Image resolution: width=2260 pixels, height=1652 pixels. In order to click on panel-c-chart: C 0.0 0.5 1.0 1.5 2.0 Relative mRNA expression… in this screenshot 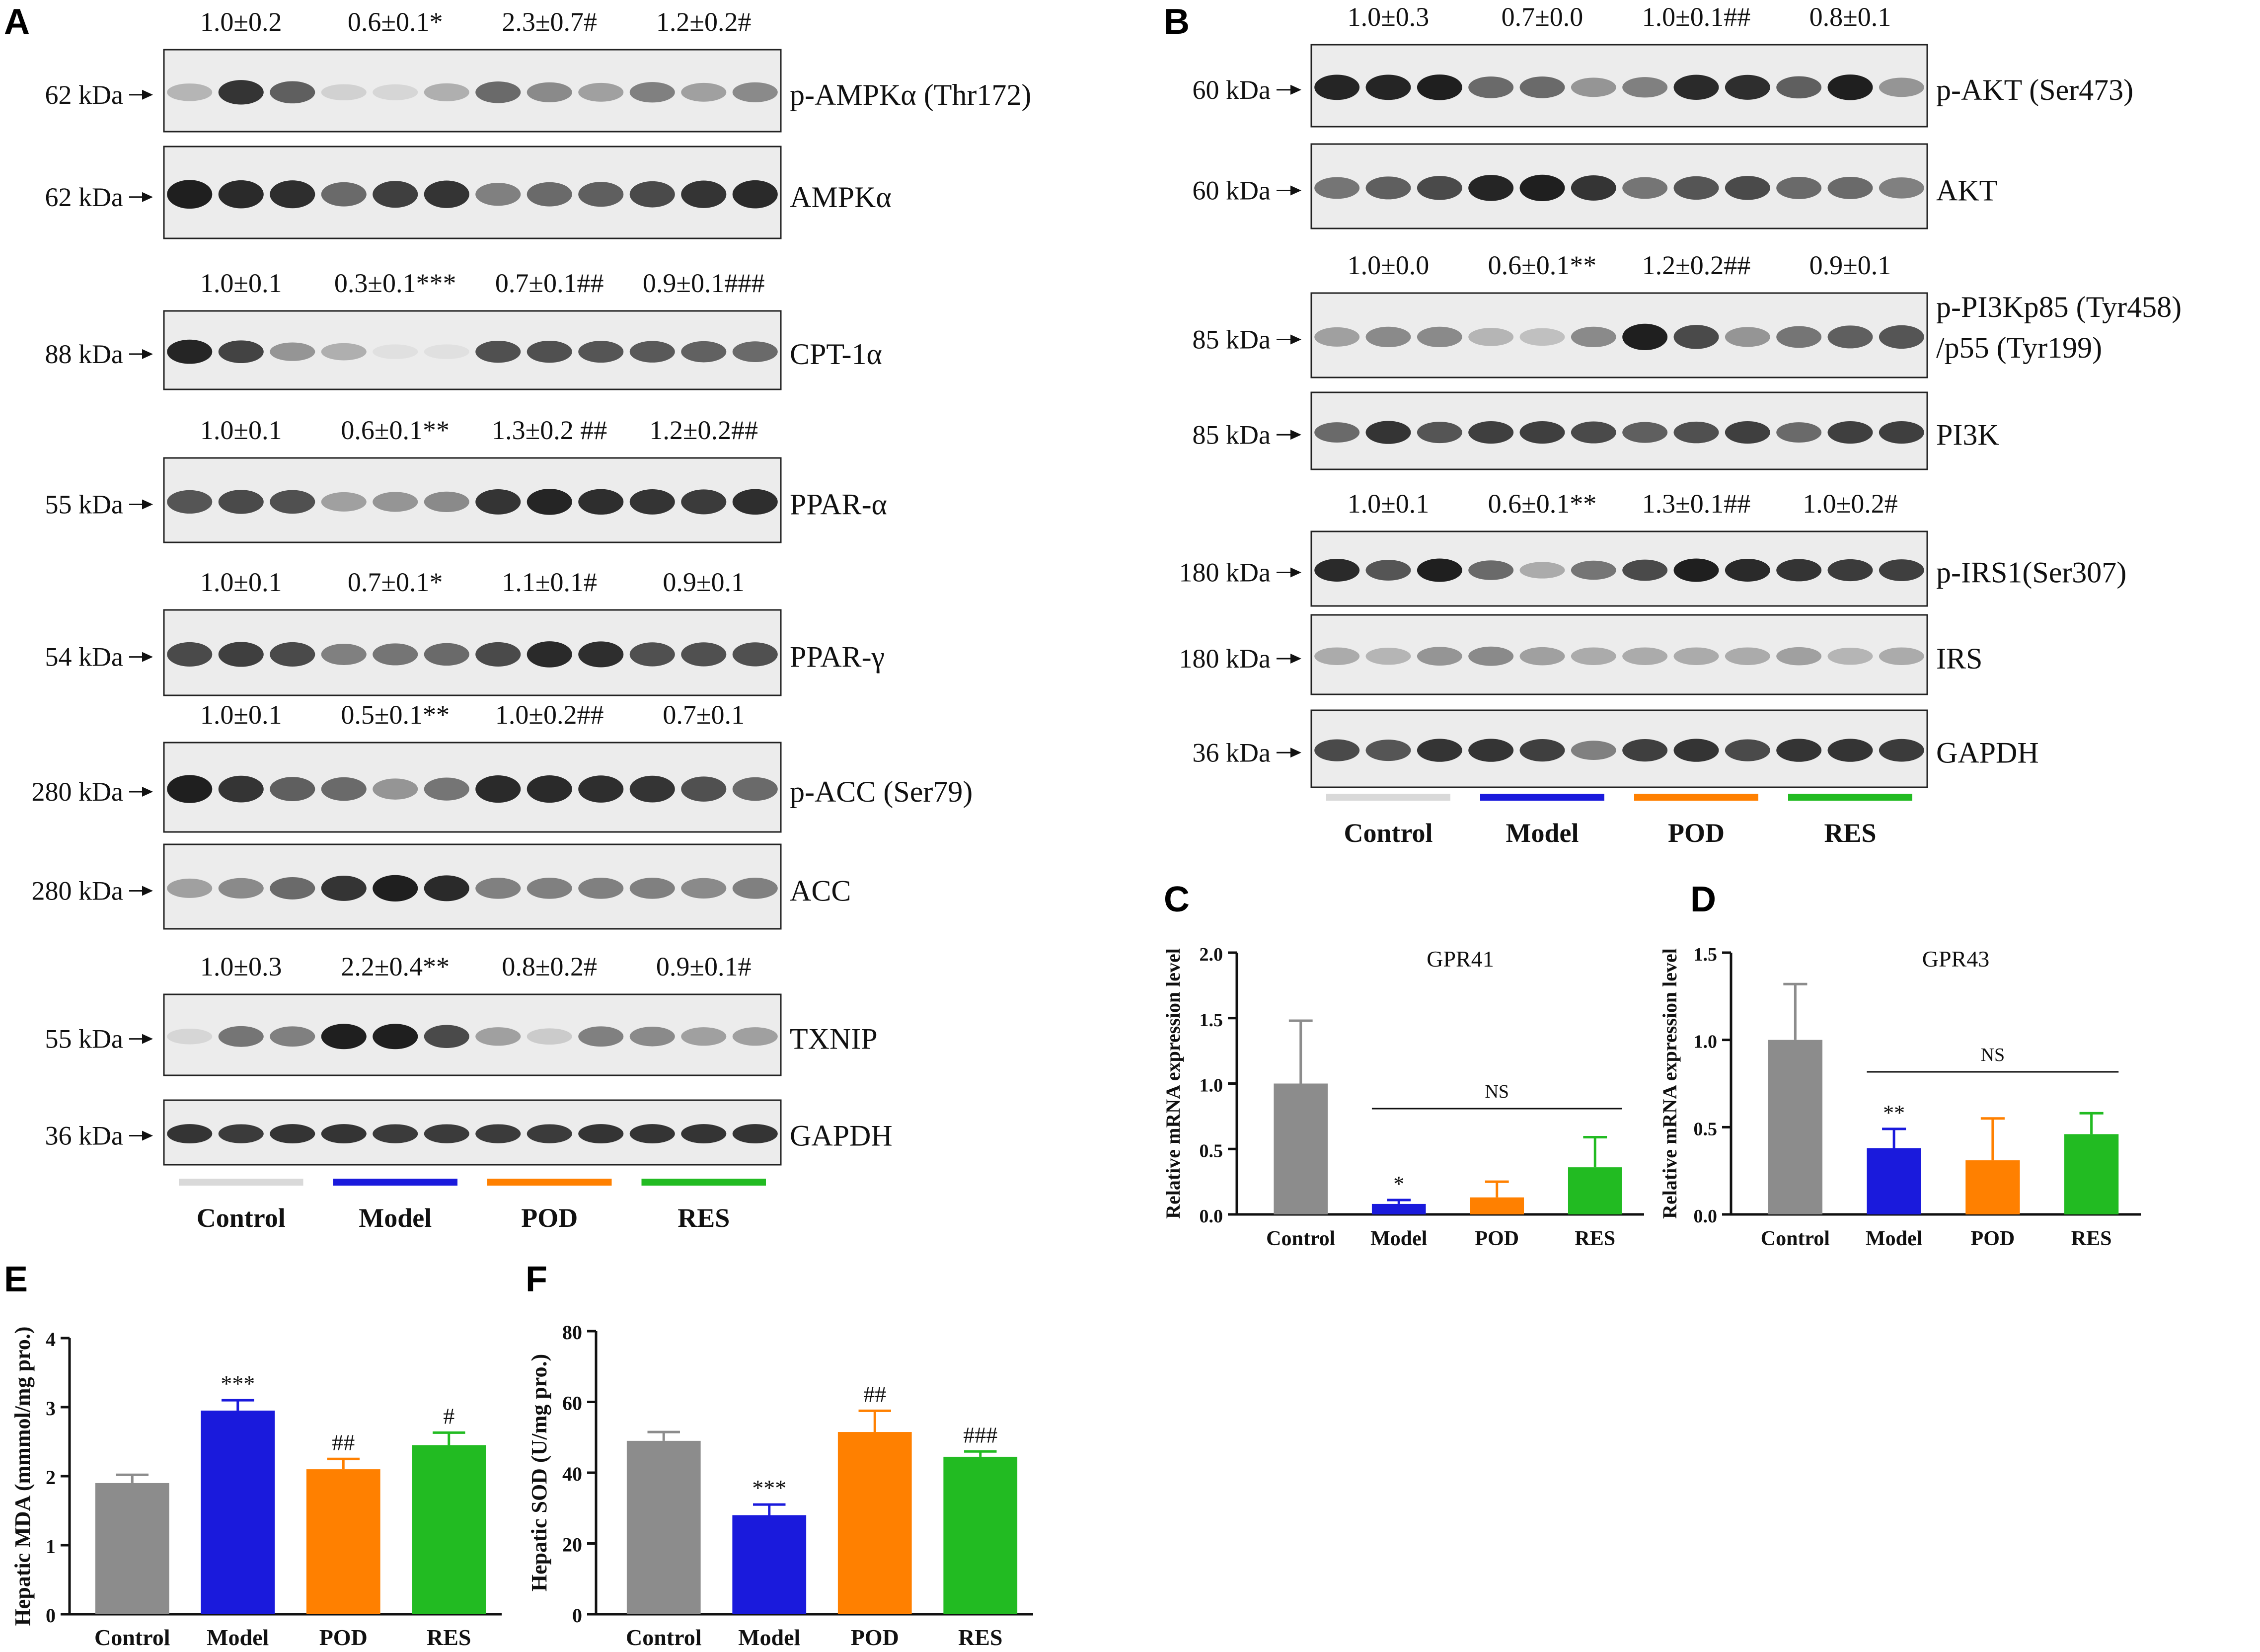, I will do `click(1403, 1065)`.